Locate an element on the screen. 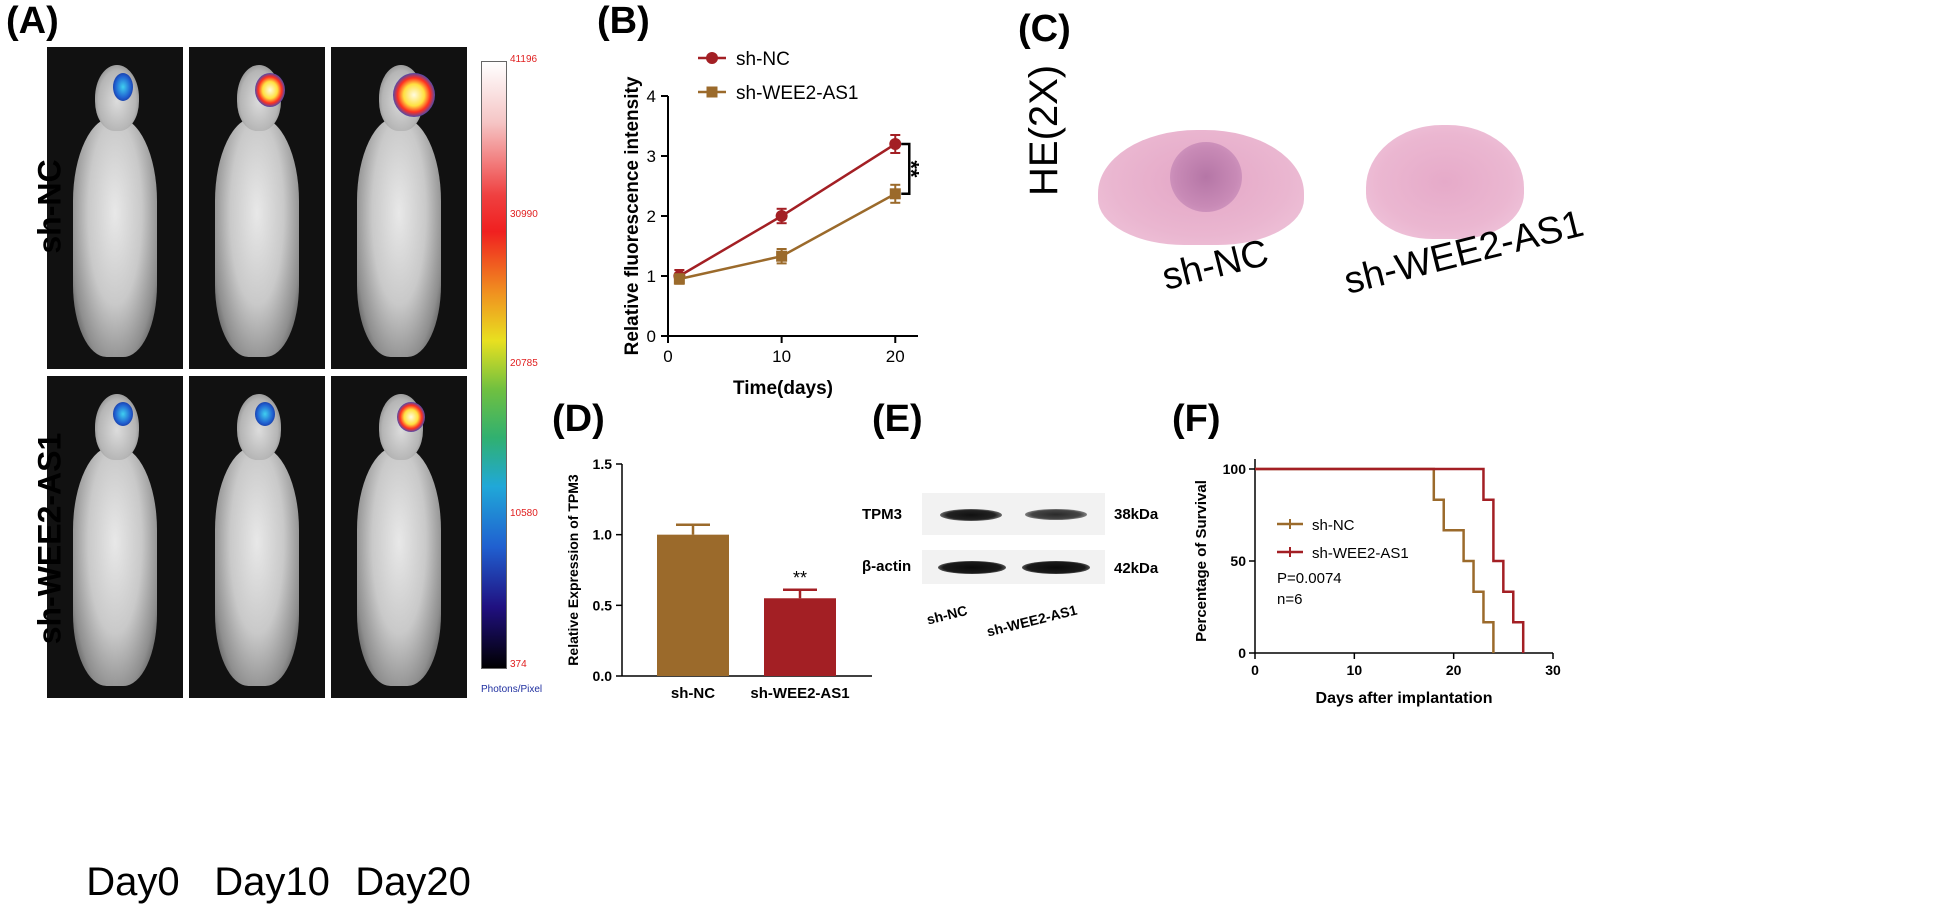 This screenshot has height=912, width=1939. y-axis-label: Percentage of Survival is located at coordinates (1201, 561).